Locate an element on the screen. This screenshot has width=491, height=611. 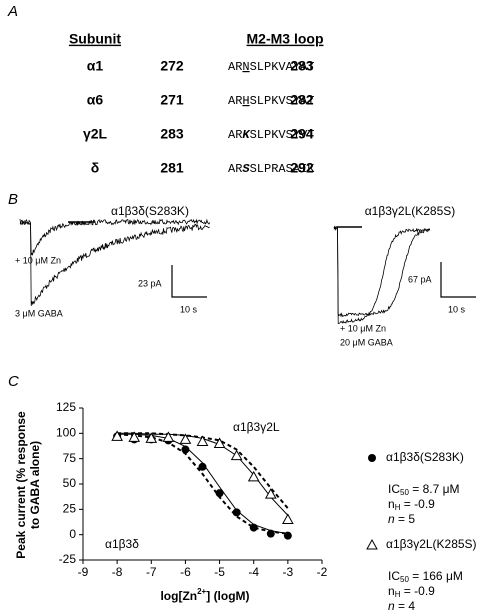
fit-statistic: n = 5 is located at coordinates (401, 519).